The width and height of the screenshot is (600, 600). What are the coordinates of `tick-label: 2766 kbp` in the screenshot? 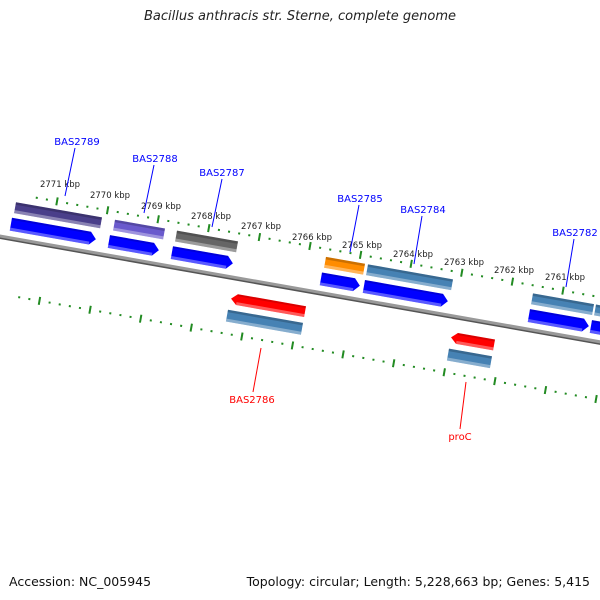 It's located at (312, 238).